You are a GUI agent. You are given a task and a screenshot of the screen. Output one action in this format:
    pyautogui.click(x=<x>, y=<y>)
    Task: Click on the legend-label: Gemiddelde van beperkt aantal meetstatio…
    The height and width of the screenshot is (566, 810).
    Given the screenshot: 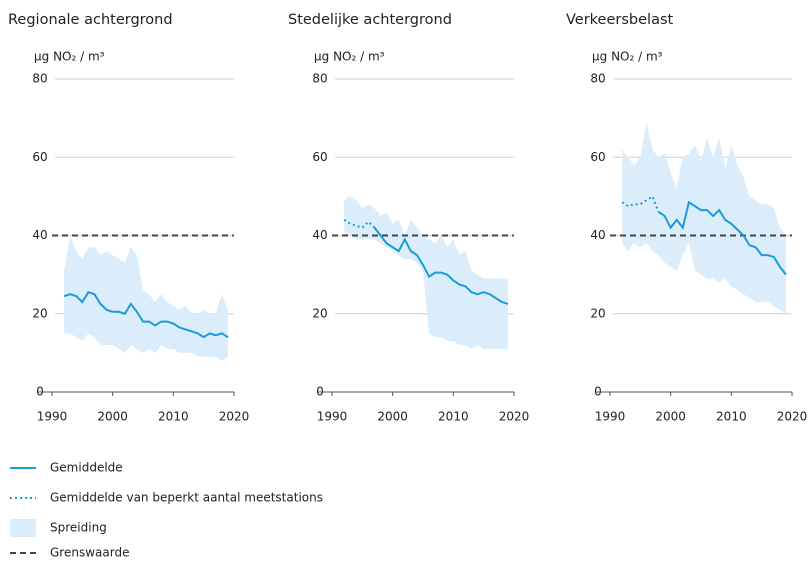 What is the action you would take?
    pyautogui.click(x=186, y=498)
    